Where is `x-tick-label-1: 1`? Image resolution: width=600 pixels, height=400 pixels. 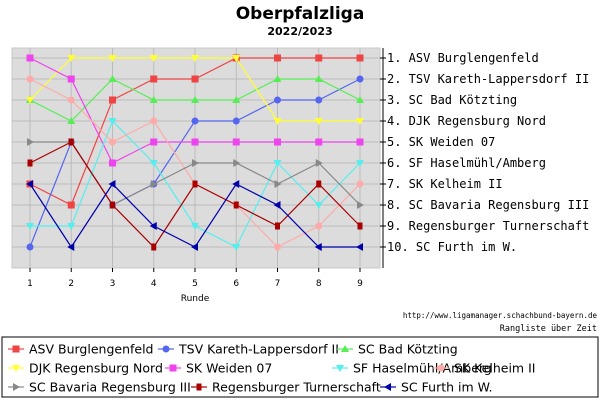 x-tick-label-1: 1 is located at coordinates (30, 284).